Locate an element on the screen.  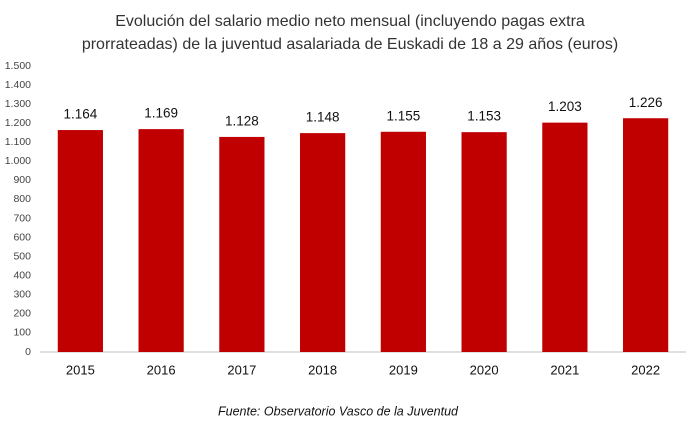
y-tick-label: 1.200 is located at coordinates (18, 123).